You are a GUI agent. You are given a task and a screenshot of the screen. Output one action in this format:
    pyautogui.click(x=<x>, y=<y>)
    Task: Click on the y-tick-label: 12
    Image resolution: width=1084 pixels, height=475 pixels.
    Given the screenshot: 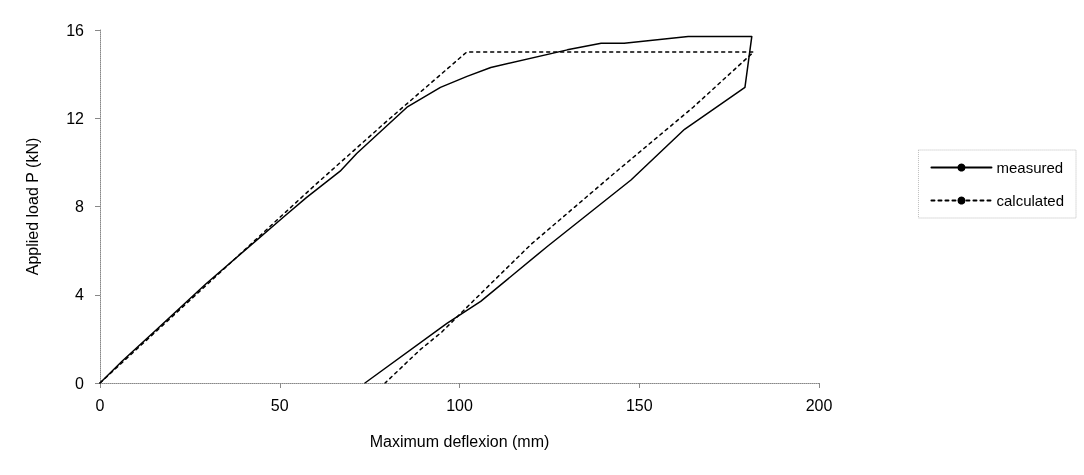 What is the action you would take?
    pyautogui.click(x=75, y=118)
    